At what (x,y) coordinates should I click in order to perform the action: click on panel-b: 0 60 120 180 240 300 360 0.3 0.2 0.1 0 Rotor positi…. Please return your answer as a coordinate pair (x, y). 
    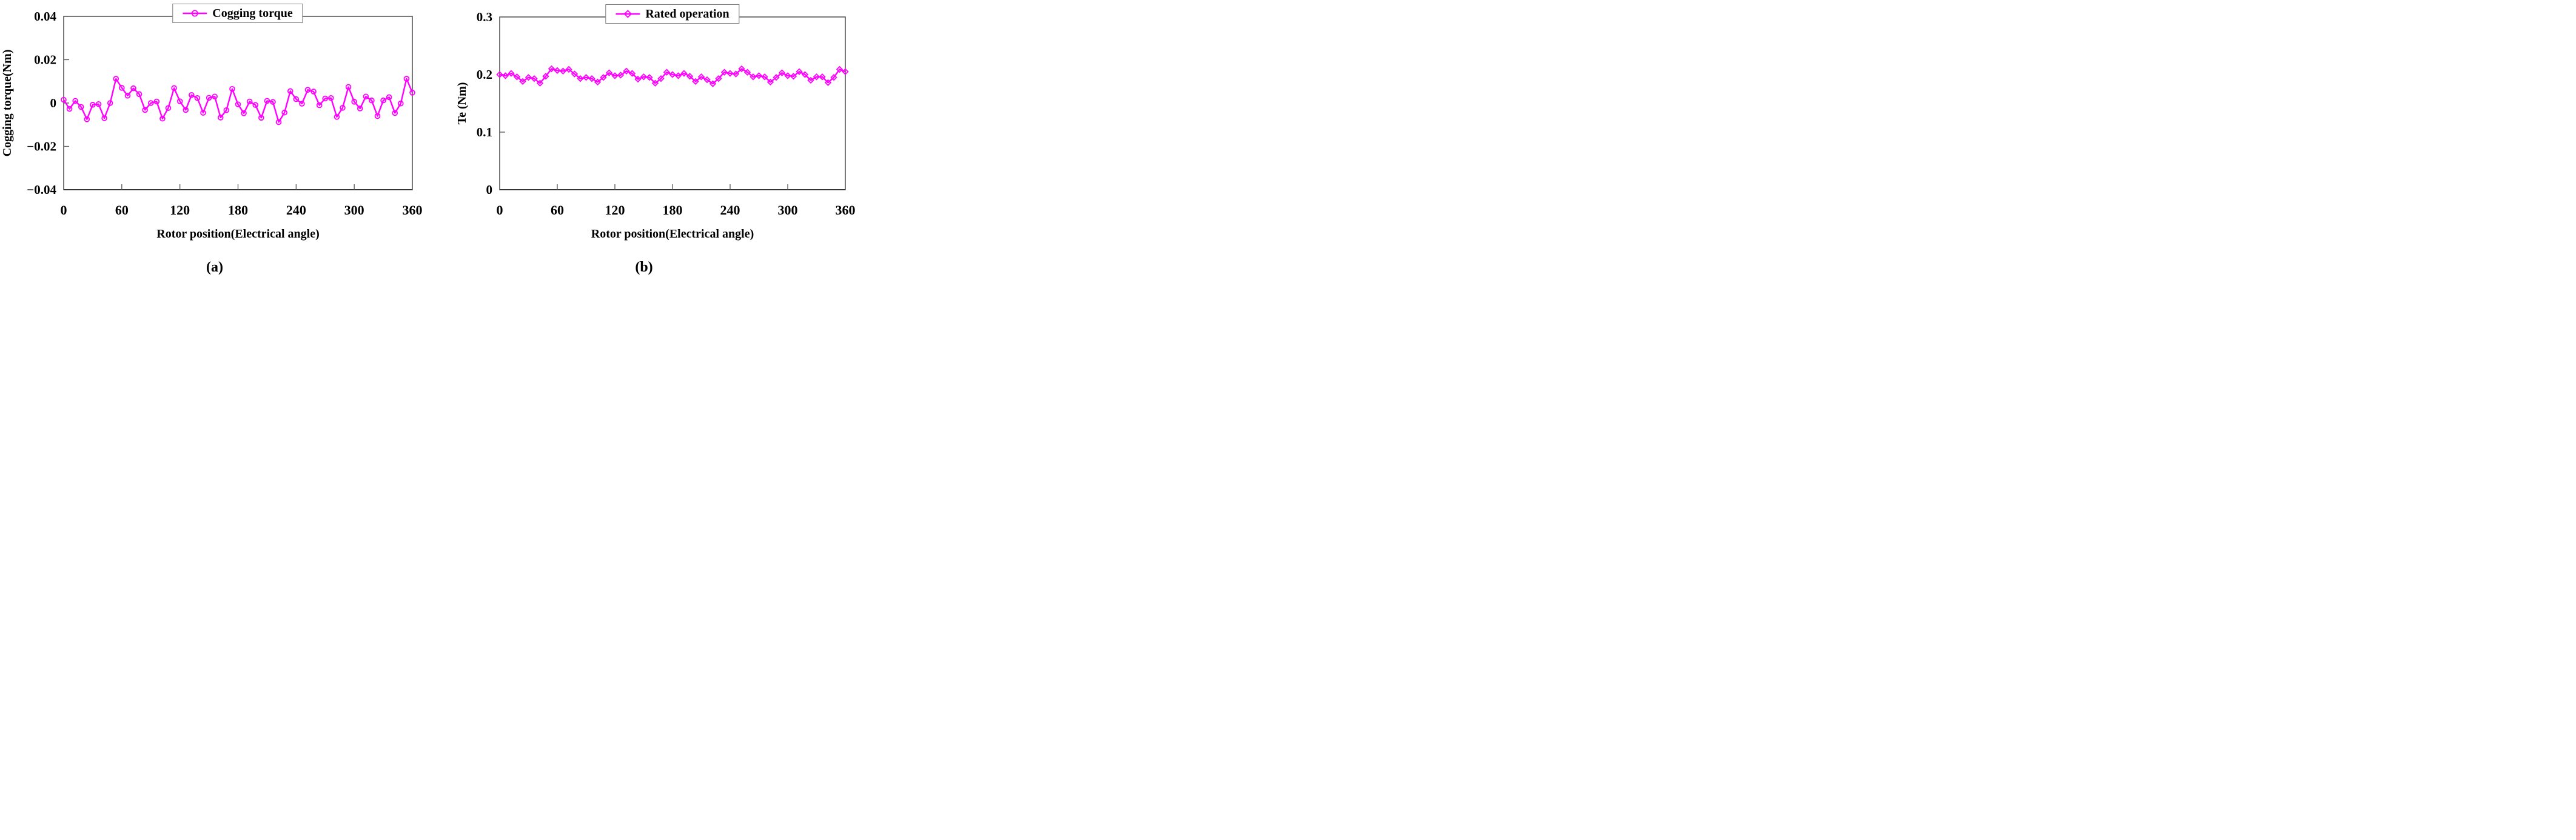
    Looking at the image, I should click on (644, 140).